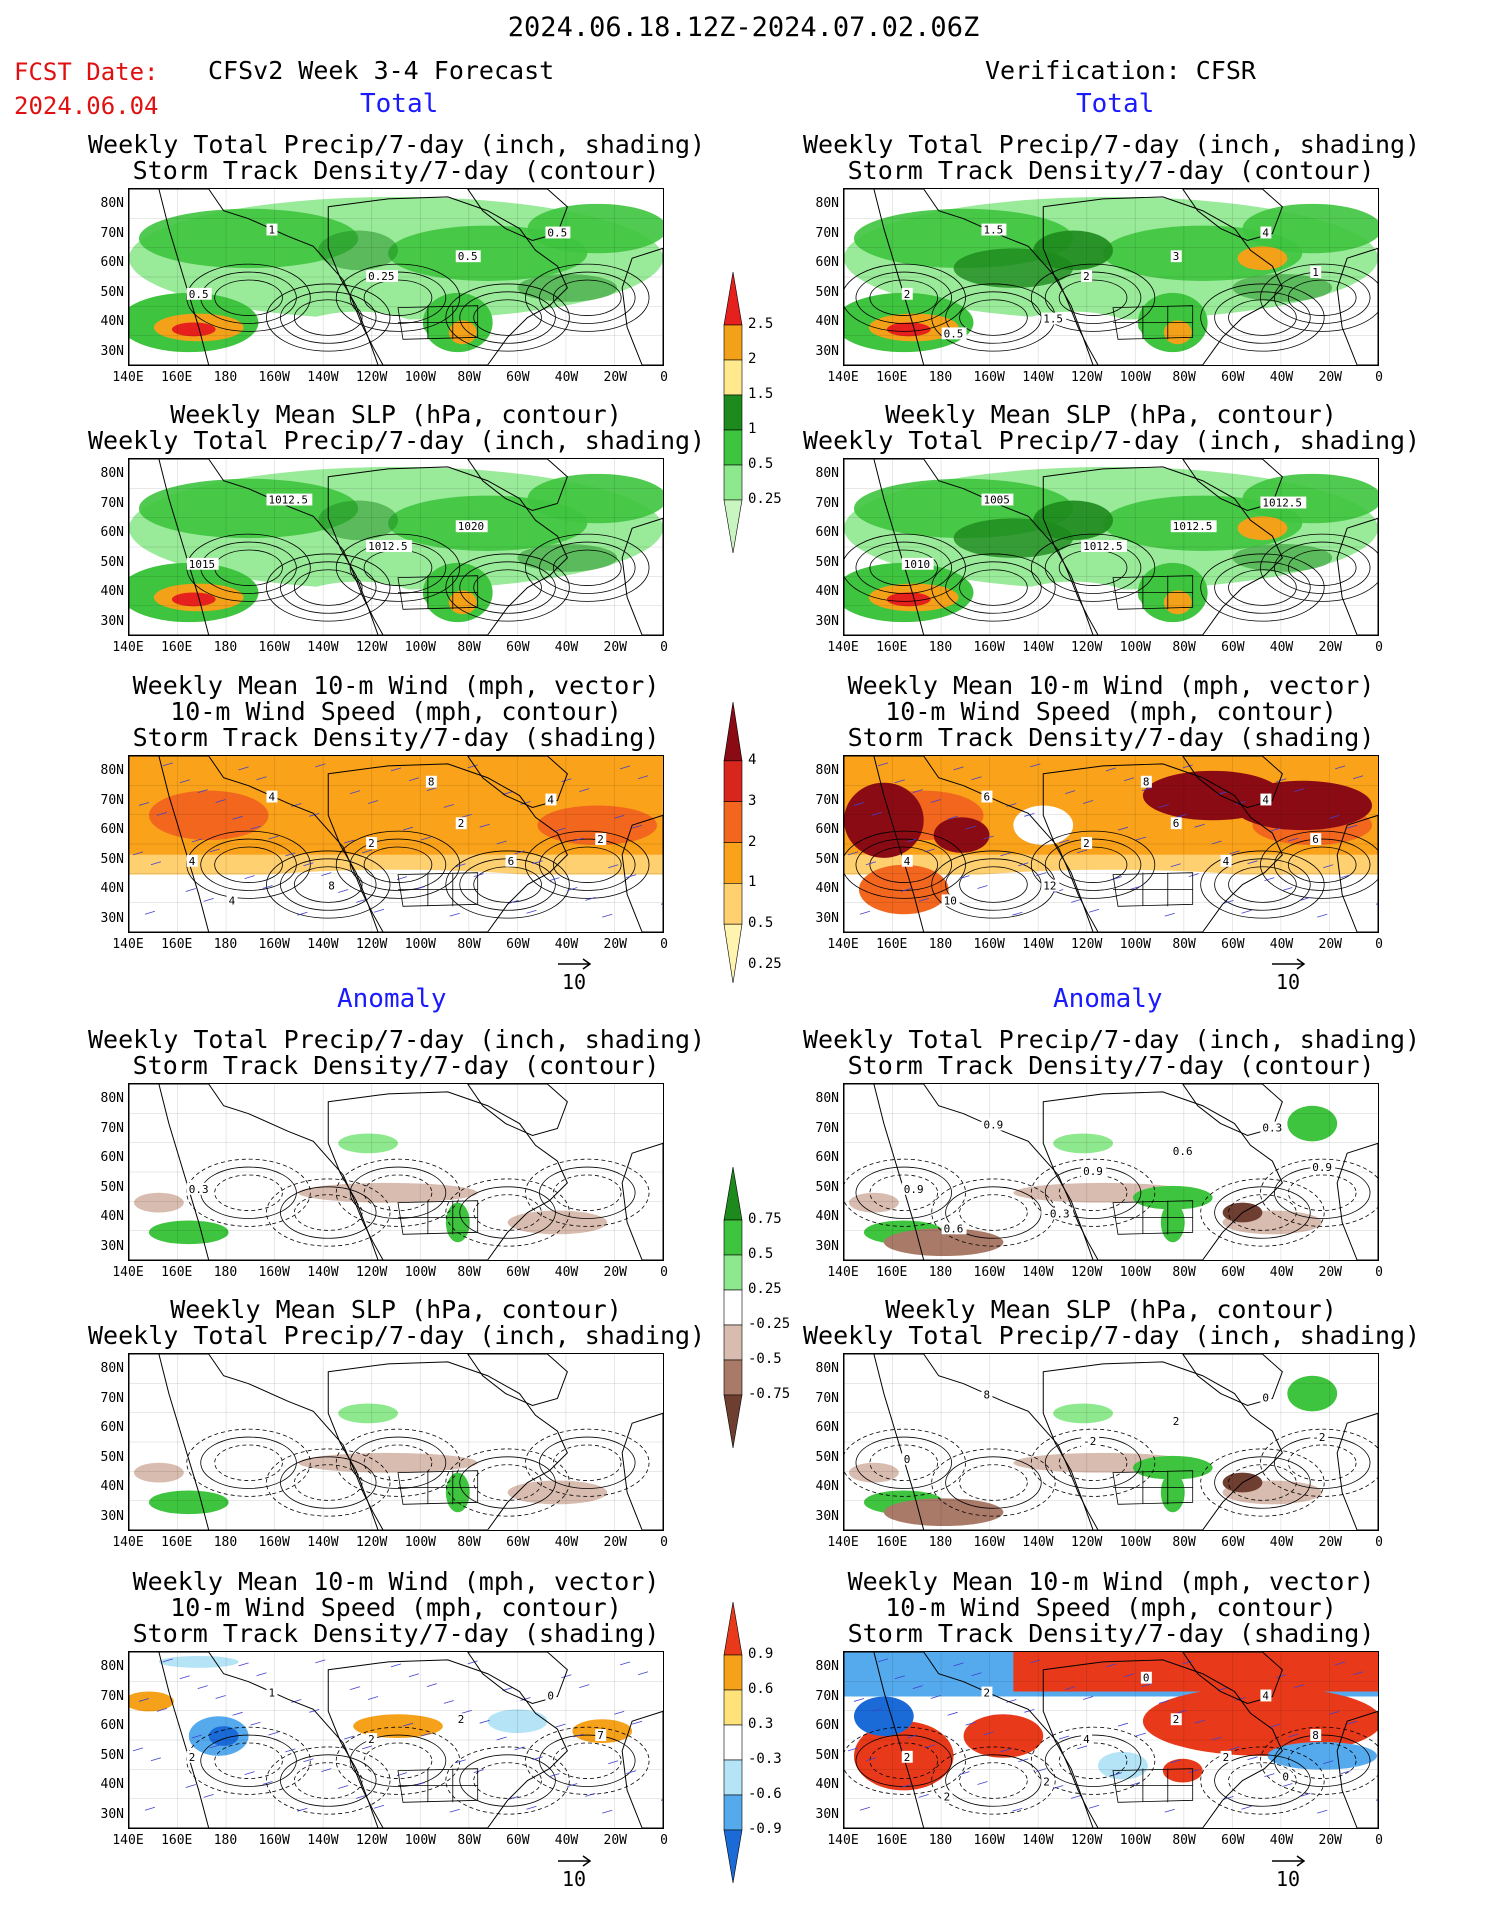 The width and height of the screenshot is (1487, 1925). Describe the element at coordinates (761, 324) in the screenshot. I see `colorbar-label: 2.5` at that location.